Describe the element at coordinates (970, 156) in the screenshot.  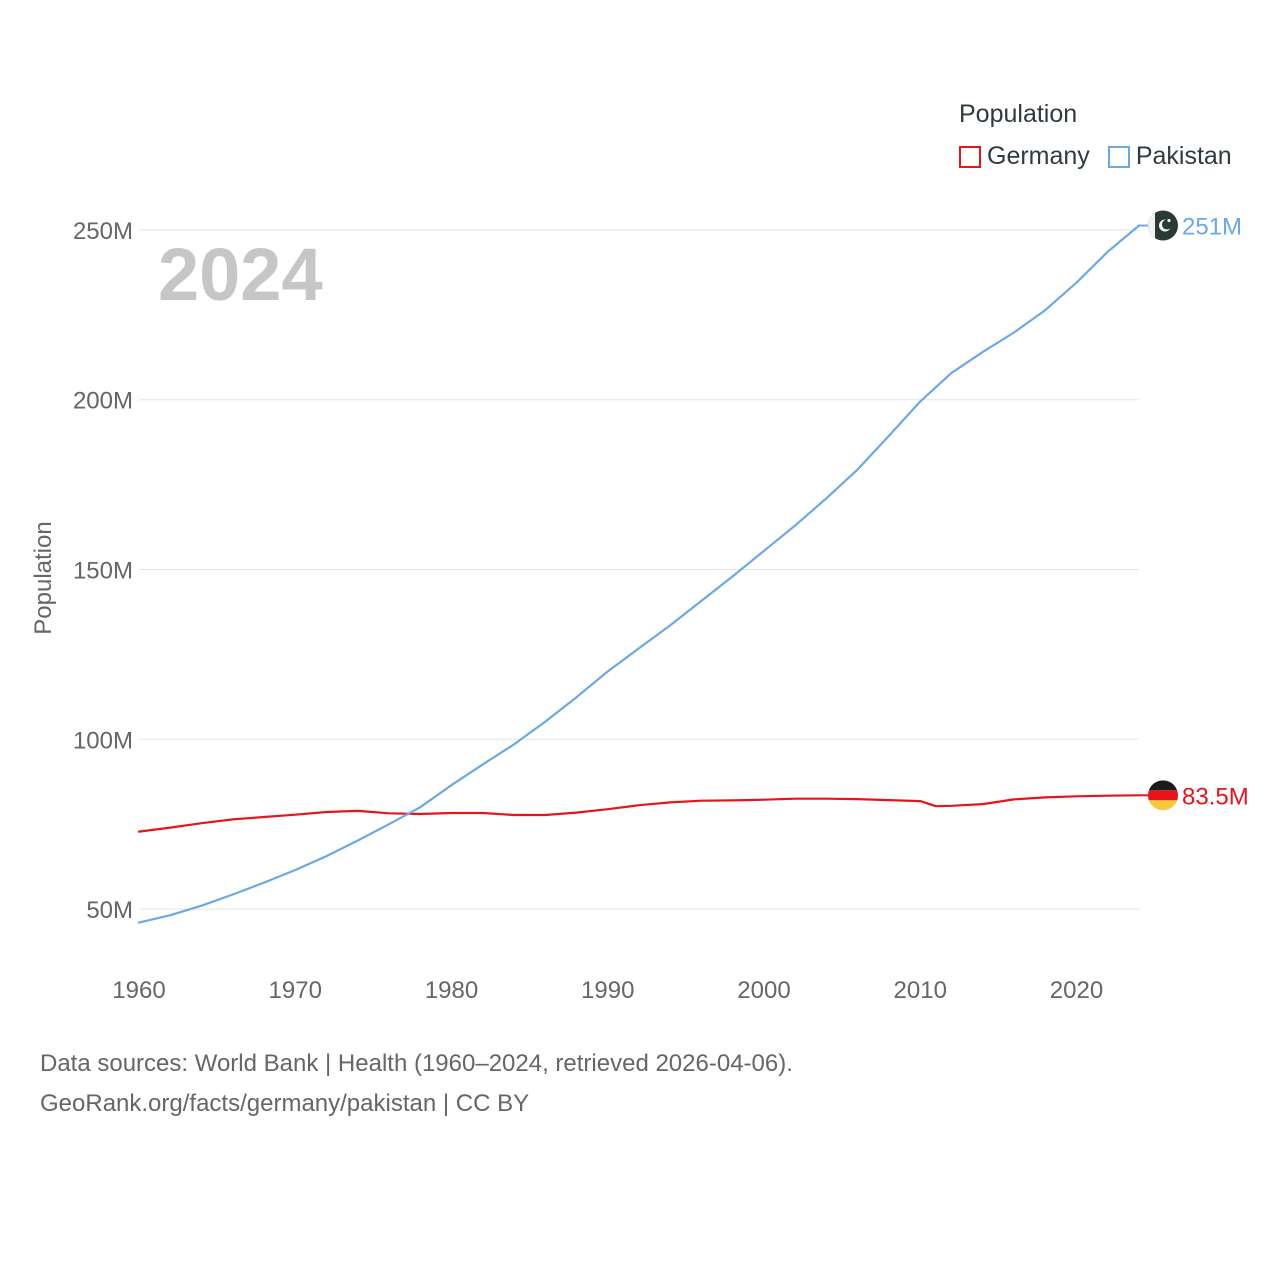
I see `legend-swatch-germany` at that location.